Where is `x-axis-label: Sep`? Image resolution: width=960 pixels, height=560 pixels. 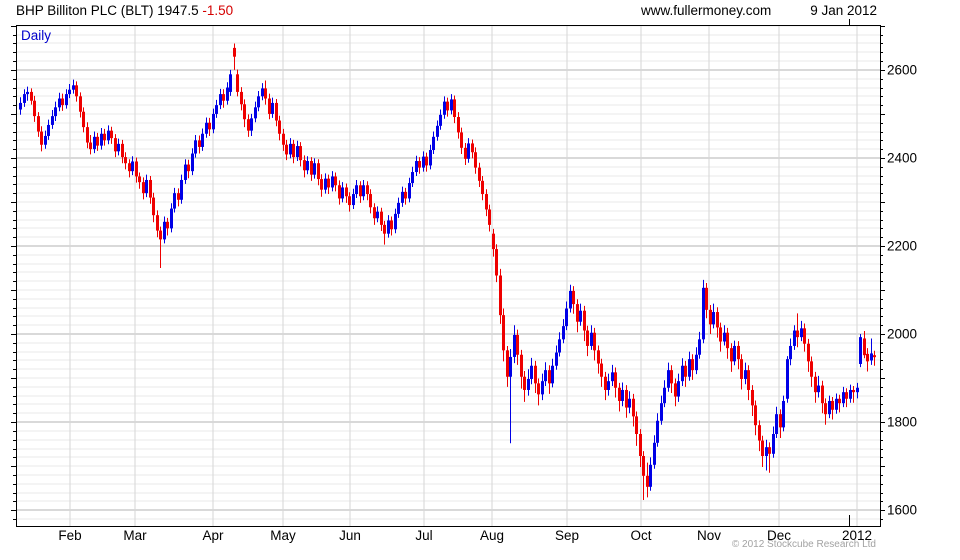 x-axis-label: Sep is located at coordinates (567, 535).